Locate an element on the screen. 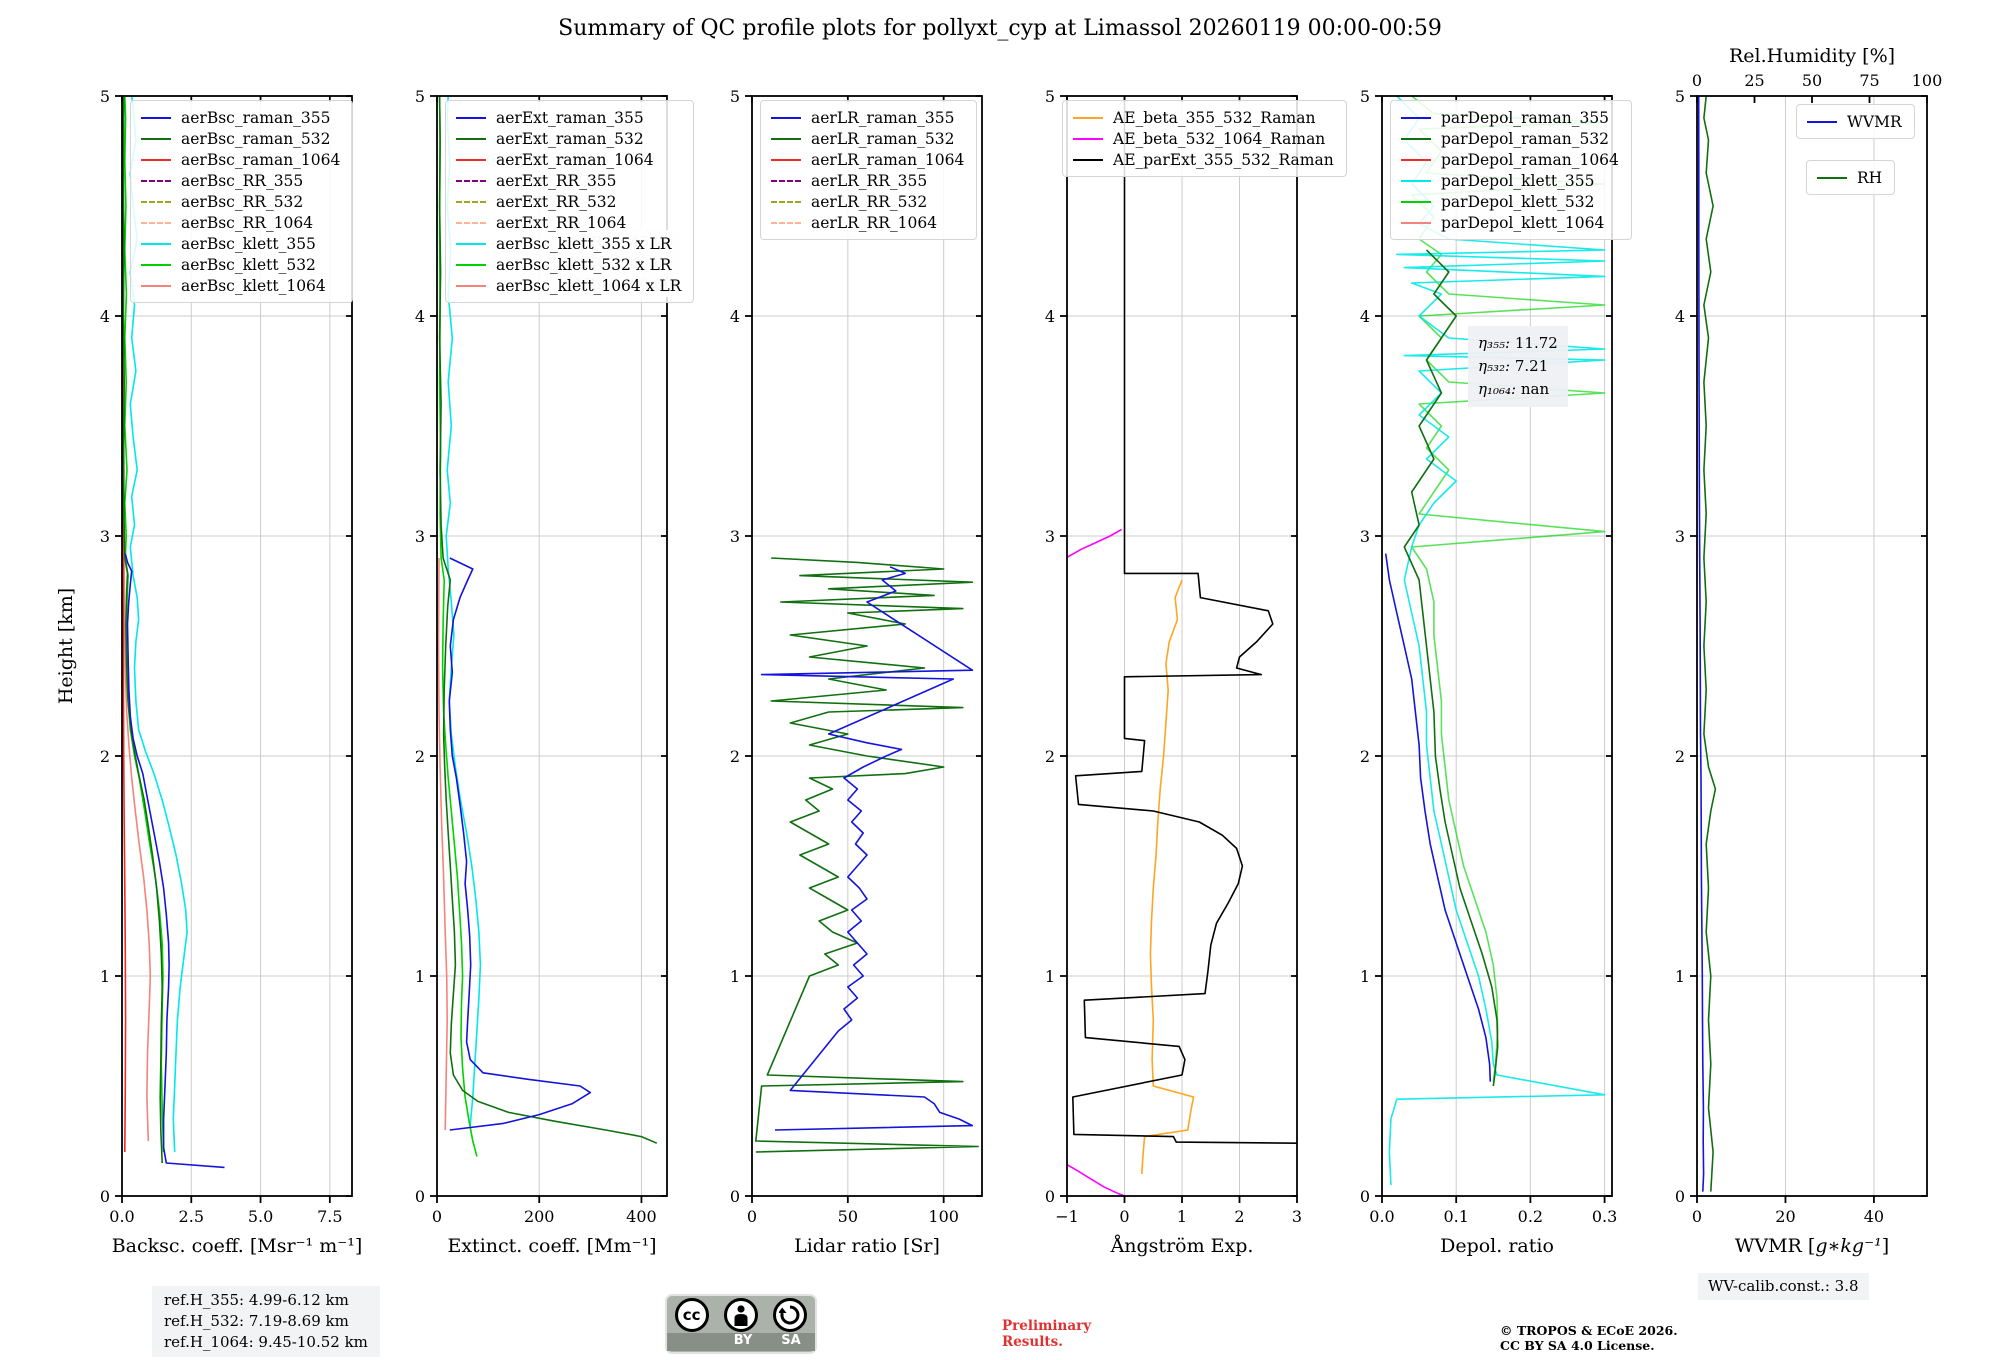 This screenshot has width=2000, height=1360. legend-item: parDepol_raman_355 is located at coordinates (1510, 117).